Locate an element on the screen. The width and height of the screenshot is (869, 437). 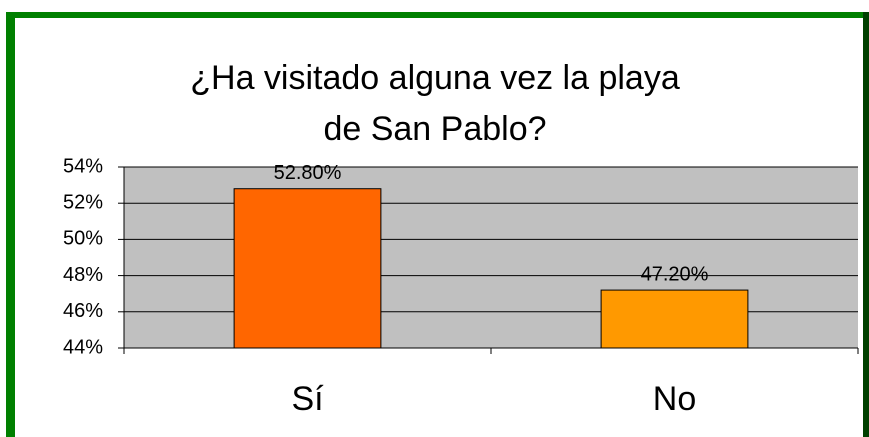
x-tick-label: Sí is located at coordinates (307, 399).